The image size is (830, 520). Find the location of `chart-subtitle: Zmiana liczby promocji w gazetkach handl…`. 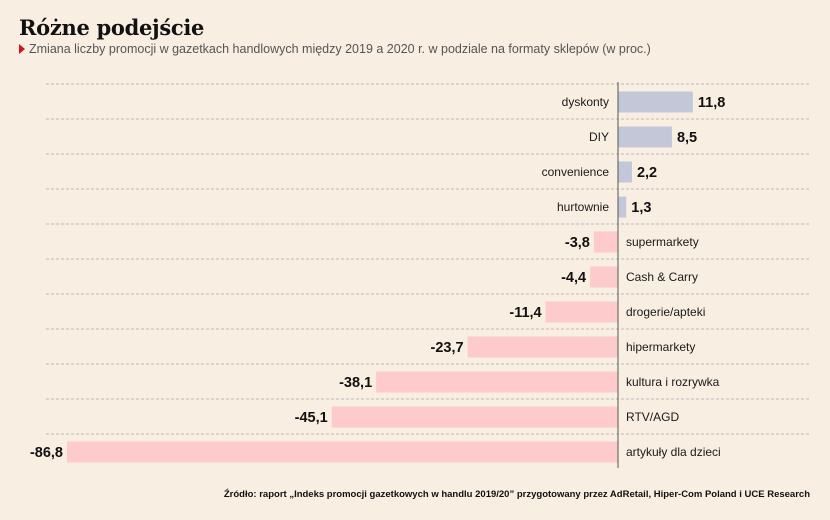

chart-subtitle: Zmiana liczby promocji w gazetkach handl… is located at coordinates (335, 49).